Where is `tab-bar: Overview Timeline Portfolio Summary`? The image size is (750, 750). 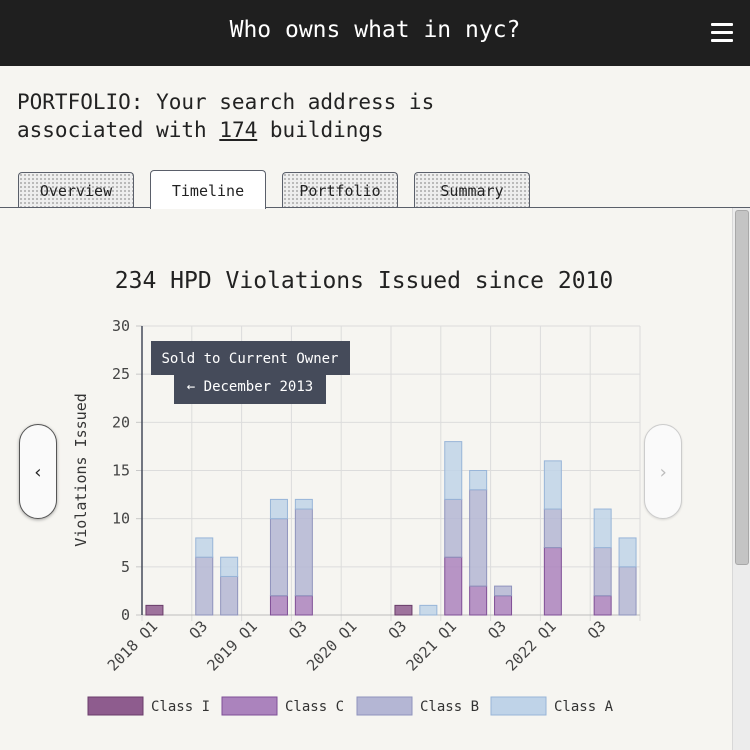 tab-bar: Overview Timeline Portfolio Summary is located at coordinates (375, 189).